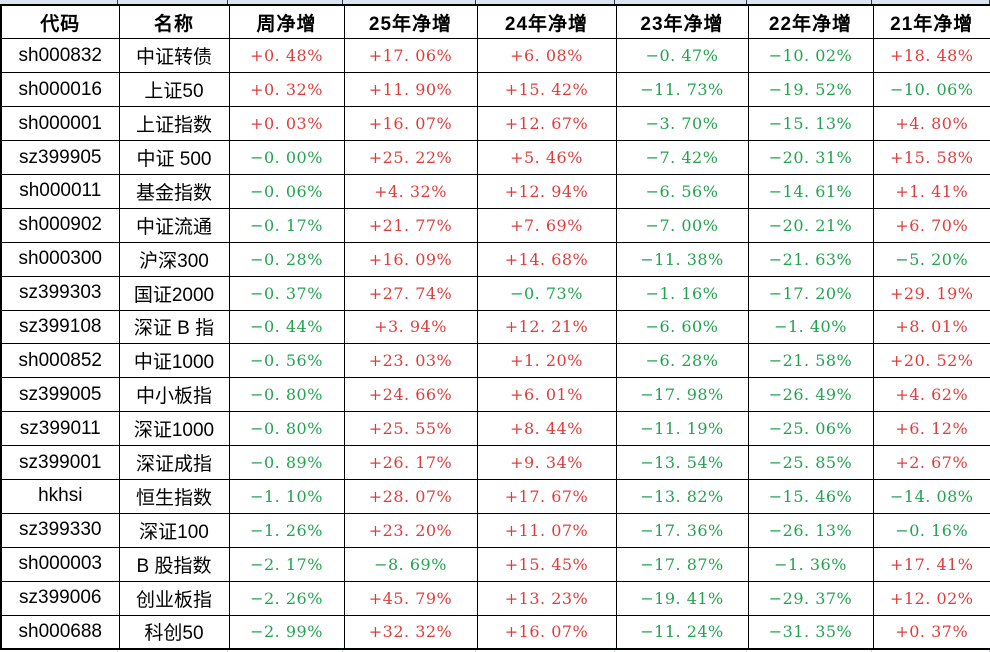  I want to click on return-value-cell: −0. 00%, so click(286, 157).